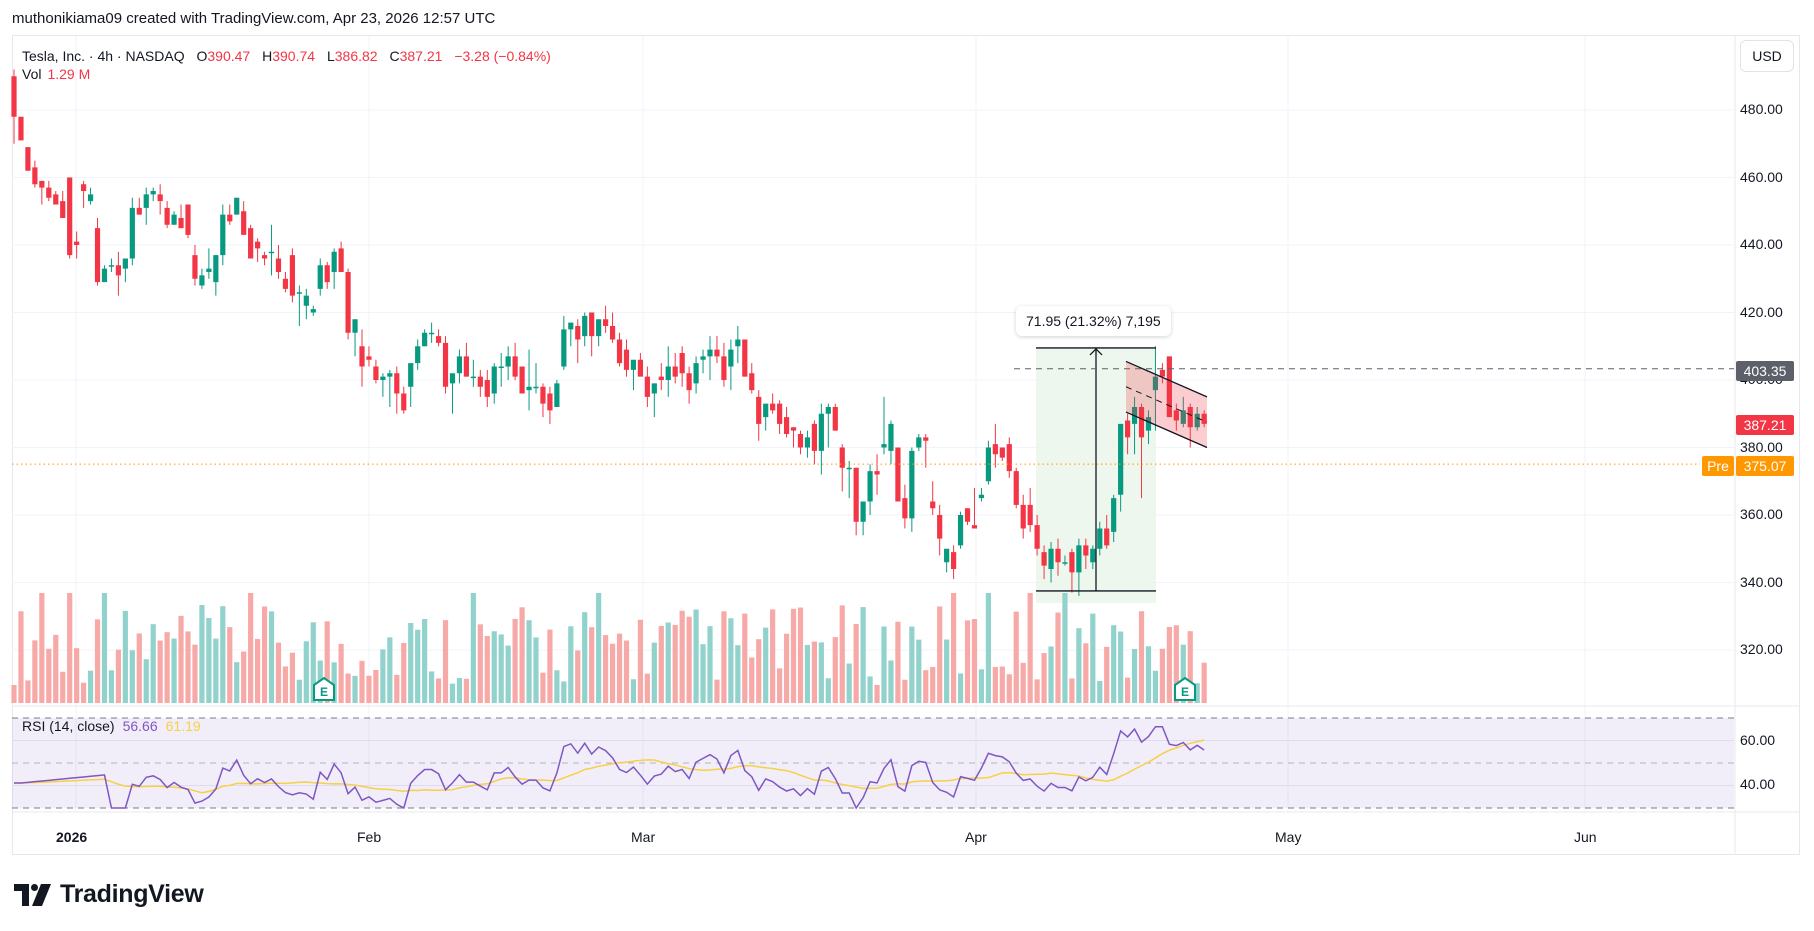  What do you see at coordinates (72, 837) in the screenshot?
I see `time-tick-2026: 2026` at bounding box center [72, 837].